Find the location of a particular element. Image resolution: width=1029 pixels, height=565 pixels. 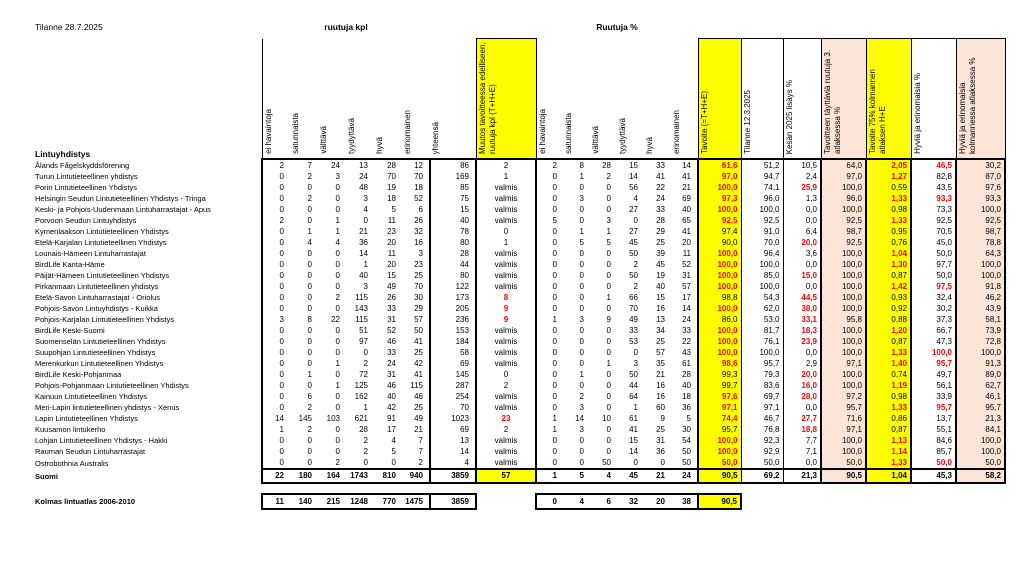

cell: 21,3 is located at coordinates (981, 418).